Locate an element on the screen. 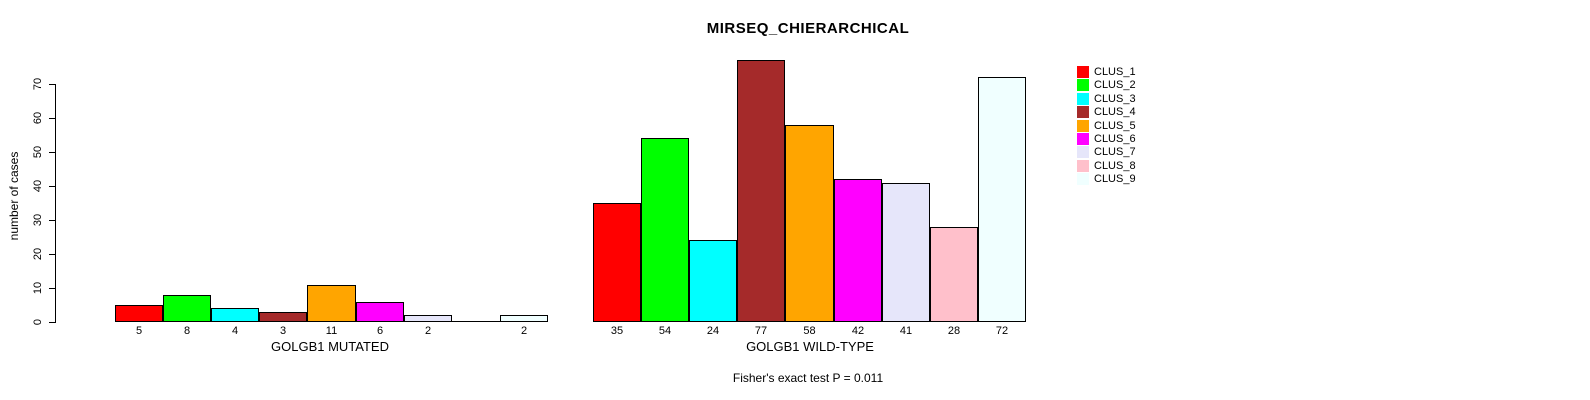 This screenshot has height=400, width=1590. legend-label: CLUS_8 is located at coordinates (1115, 166).